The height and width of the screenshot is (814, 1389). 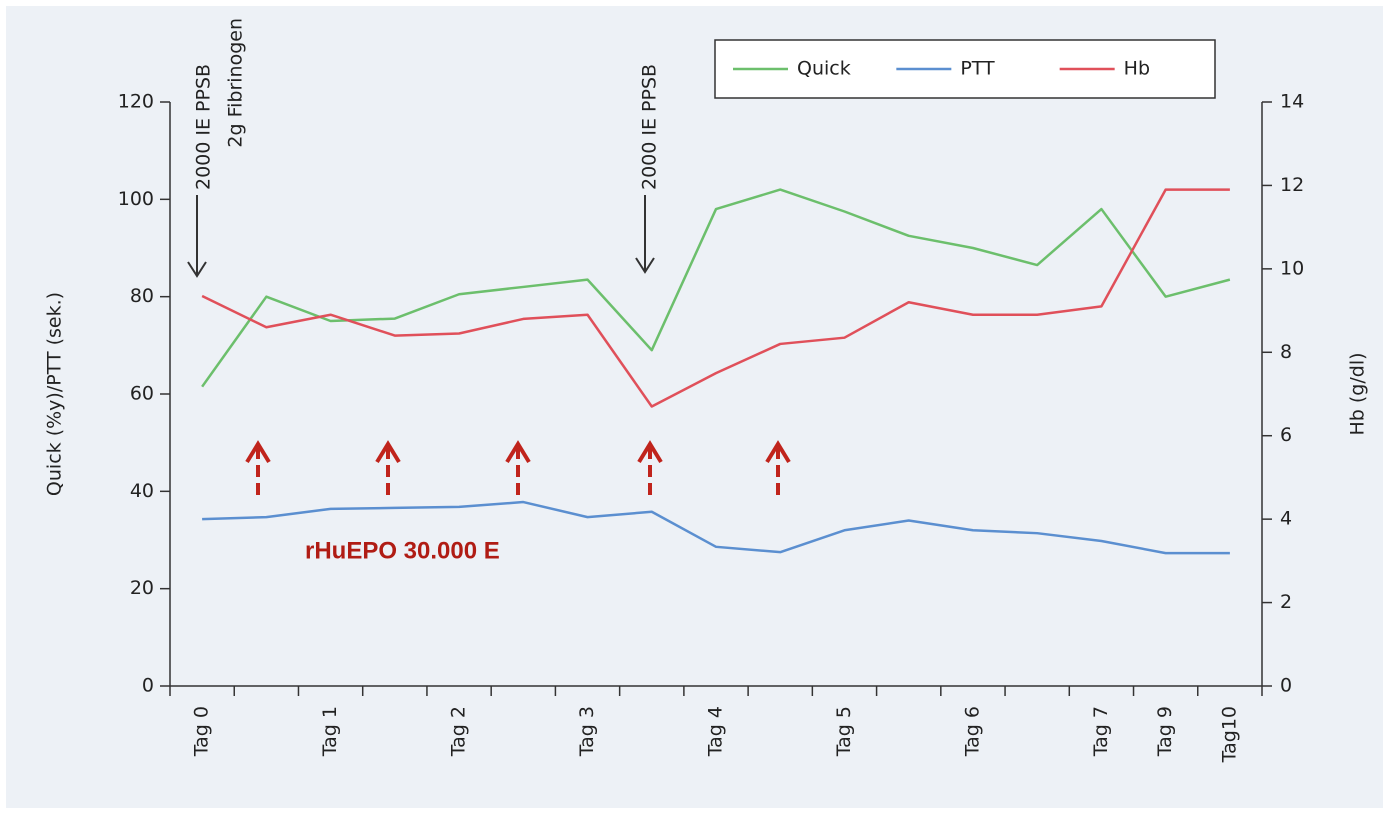 I want to click on y2-tick-label: 0, so click(x=1286, y=686).